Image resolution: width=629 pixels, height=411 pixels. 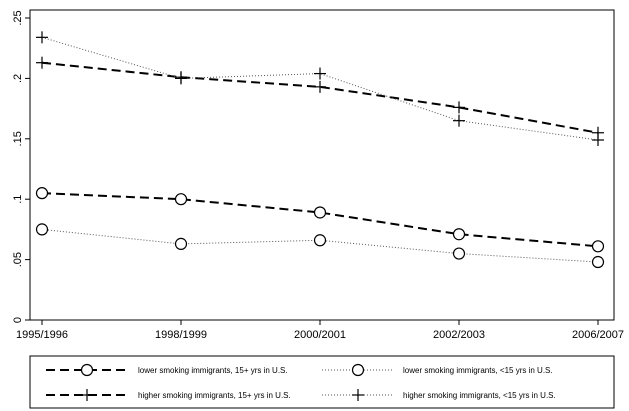 I want to click on legend-box, so click(x=322, y=382).